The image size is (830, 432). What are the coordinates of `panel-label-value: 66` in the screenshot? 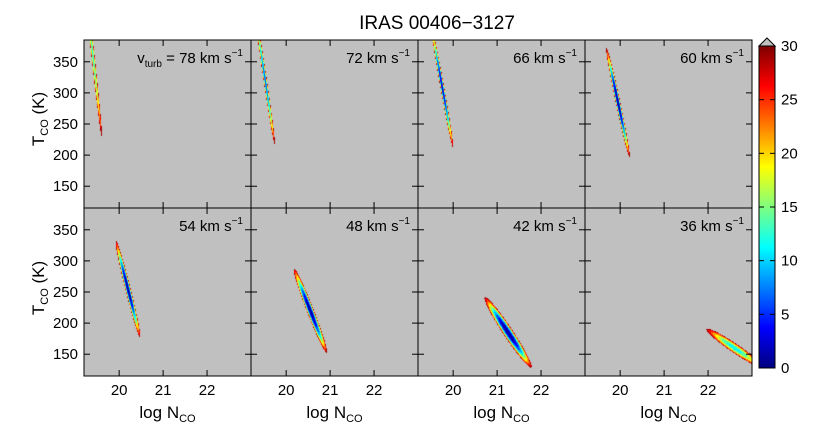 It's located at (521, 58).